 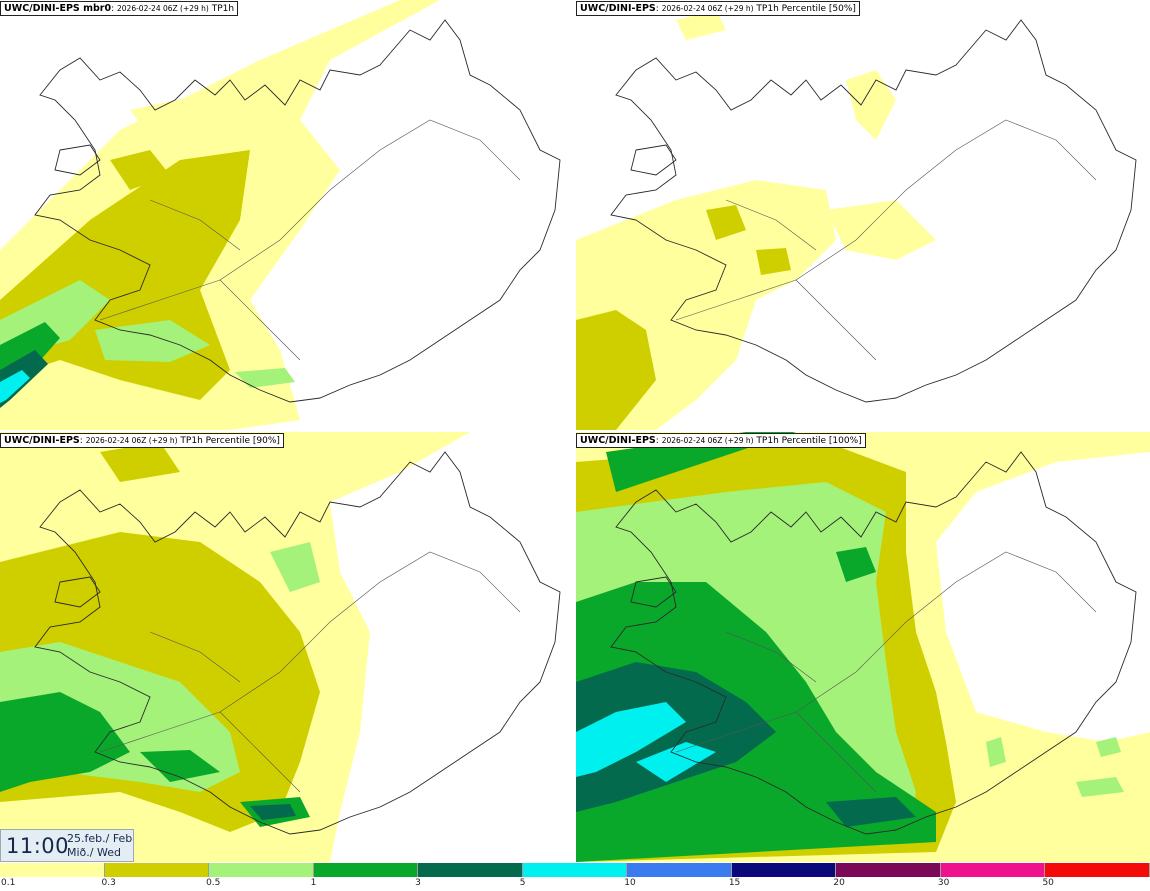 What do you see at coordinates (839, 883) in the screenshot?
I see `colorbar-tick-label: 20` at bounding box center [839, 883].